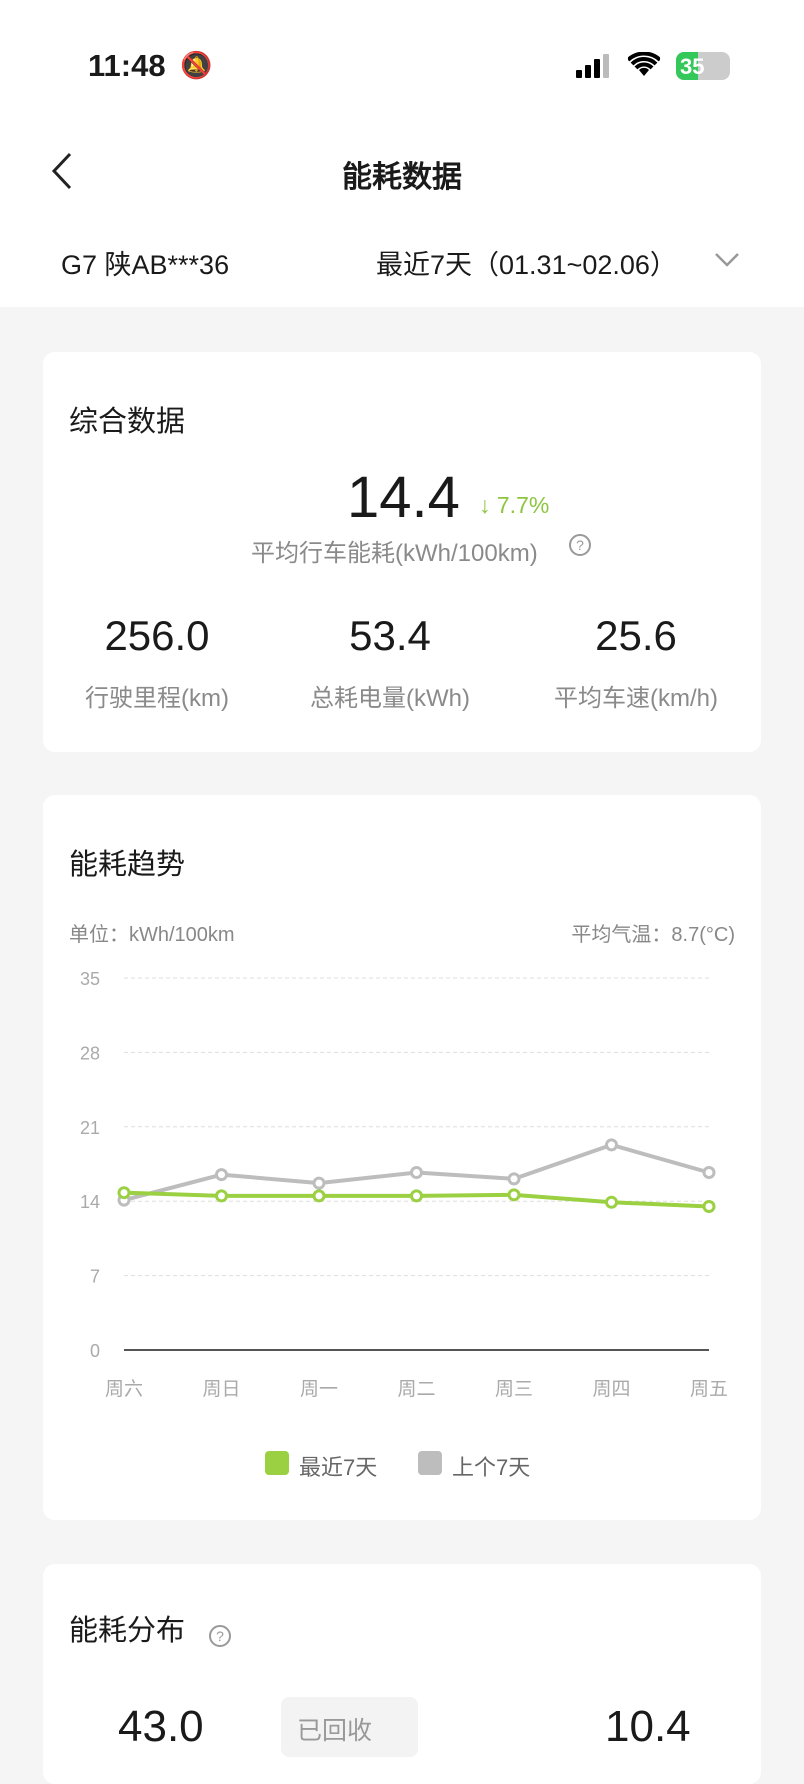  I want to click on legend-swatch-recent, so click(277, 1463).